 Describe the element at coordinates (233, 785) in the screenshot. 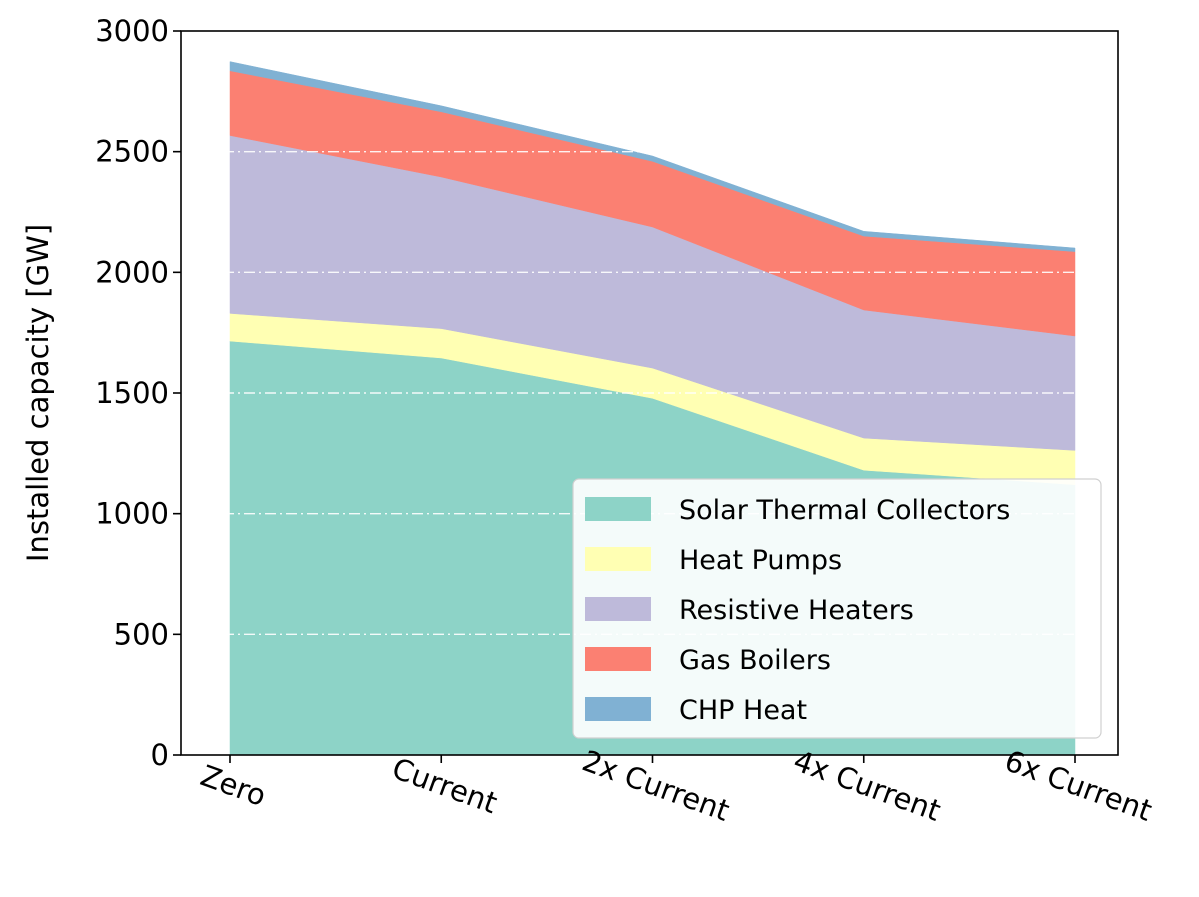

I see `x-tick-label: Zero` at that location.